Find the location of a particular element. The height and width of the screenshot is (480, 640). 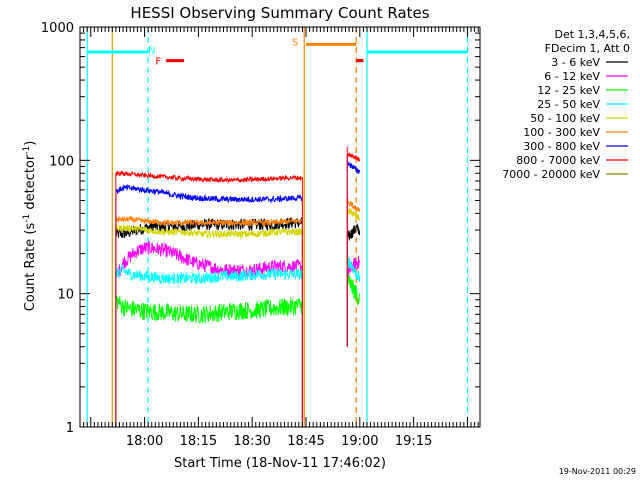

flag-label: N is located at coordinates (151, 50).